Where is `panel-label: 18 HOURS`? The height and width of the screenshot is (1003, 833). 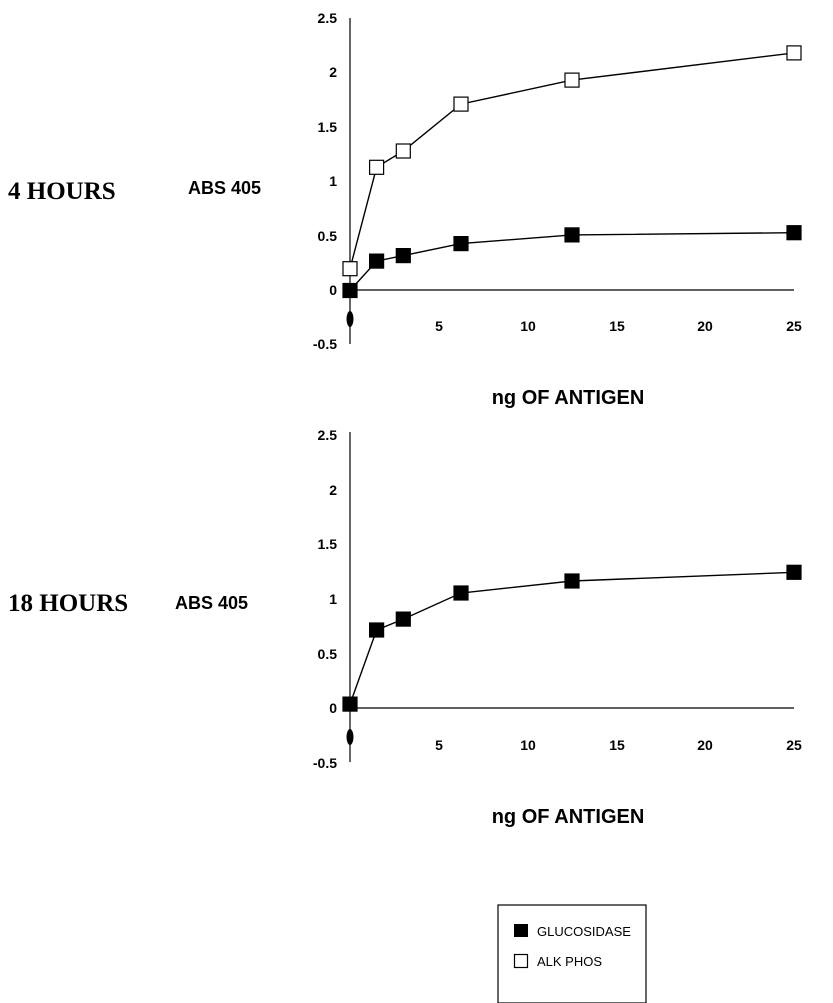 panel-label: 18 HOURS is located at coordinates (68, 603).